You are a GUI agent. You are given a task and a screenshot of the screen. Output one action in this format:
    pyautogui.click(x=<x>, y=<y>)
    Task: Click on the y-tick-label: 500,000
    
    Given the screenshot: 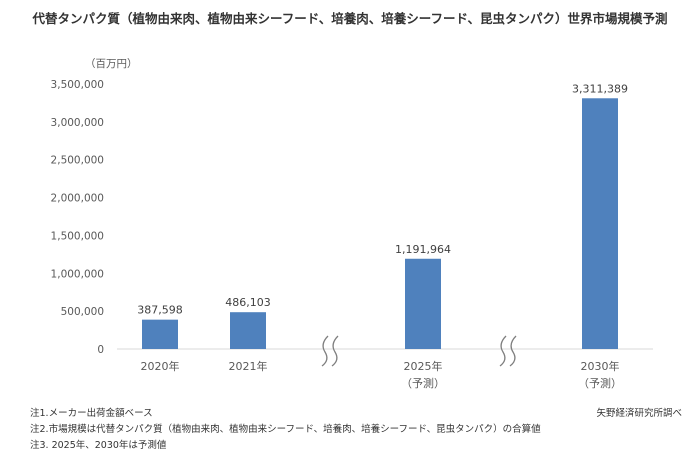 What is the action you would take?
    pyautogui.click(x=82, y=312)
    